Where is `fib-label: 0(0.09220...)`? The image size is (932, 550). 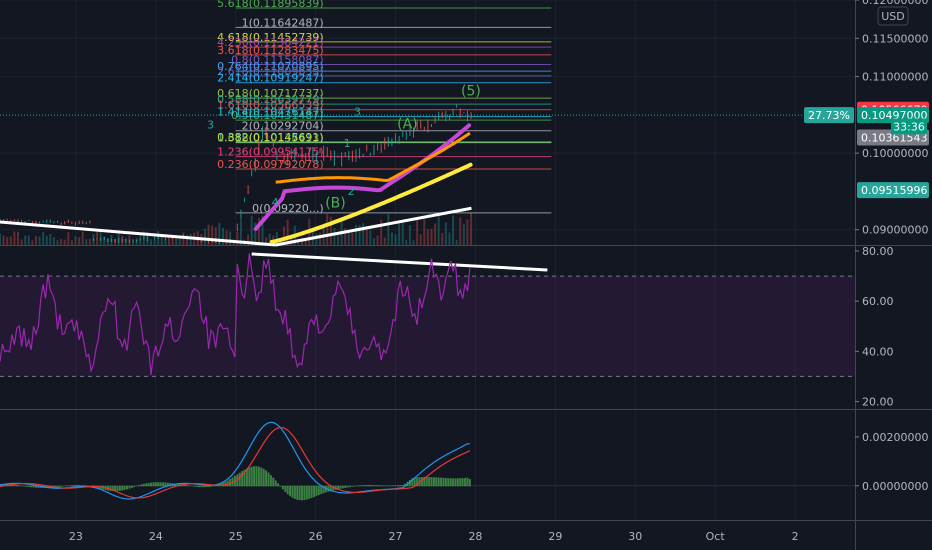 fib-label: 0(0.09220...) is located at coordinates (288, 208).